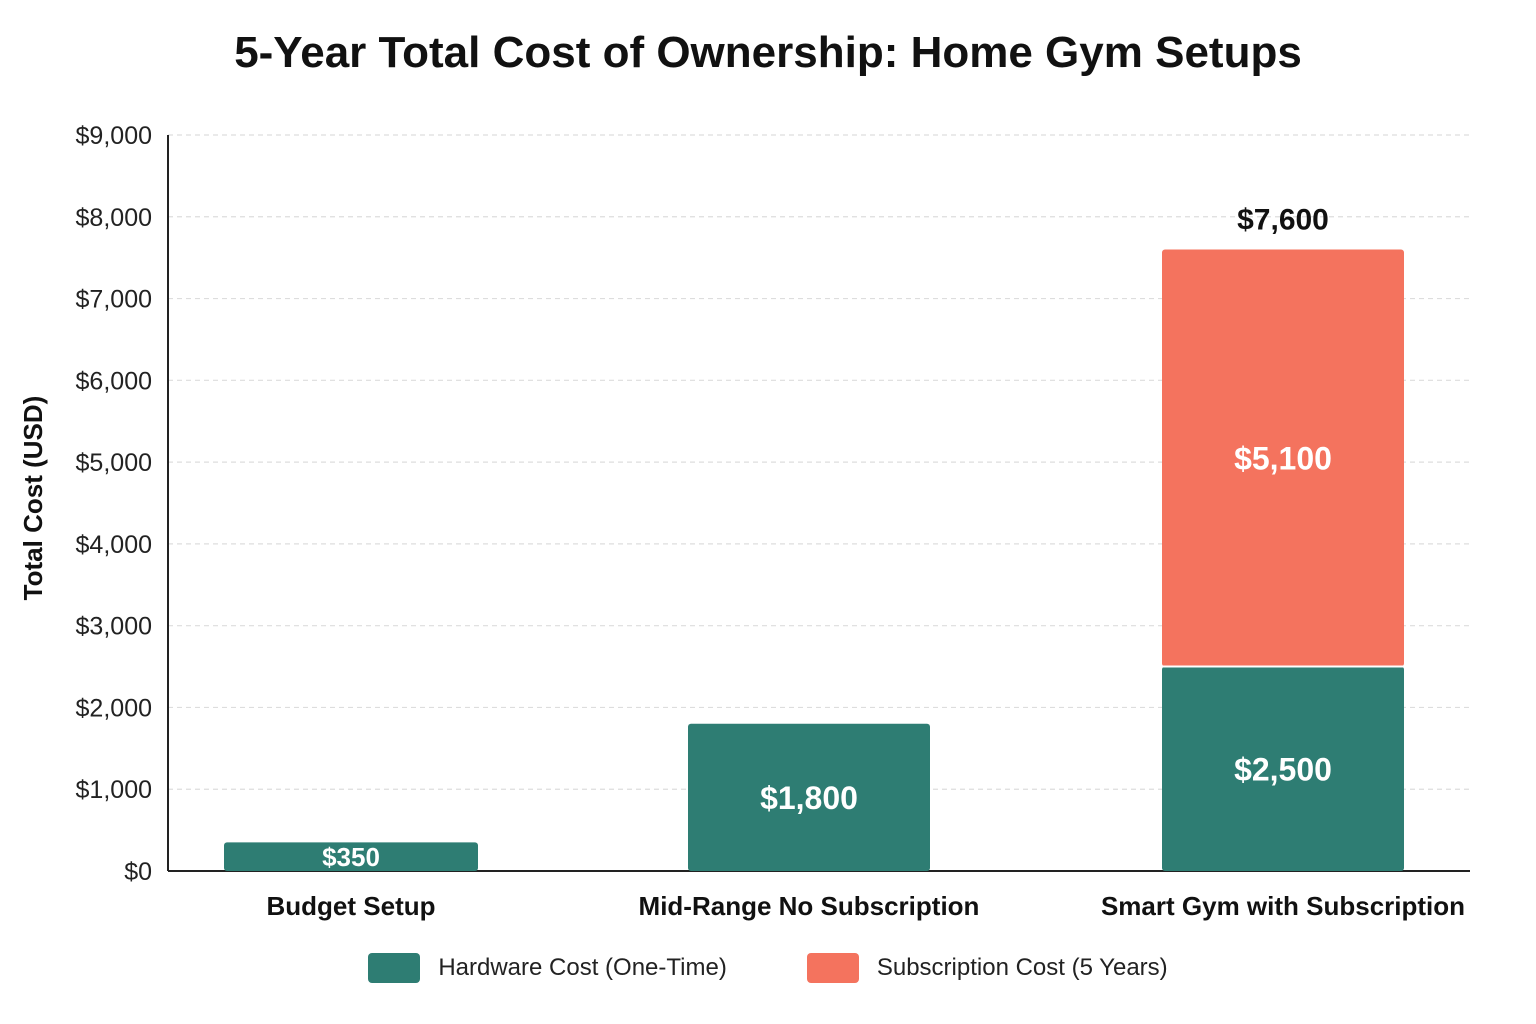 The image size is (1536, 1024). What do you see at coordinates (114, 790) in the screenshot?
I see `y-tick-label: $1,000` at bounding box center [114, 790].